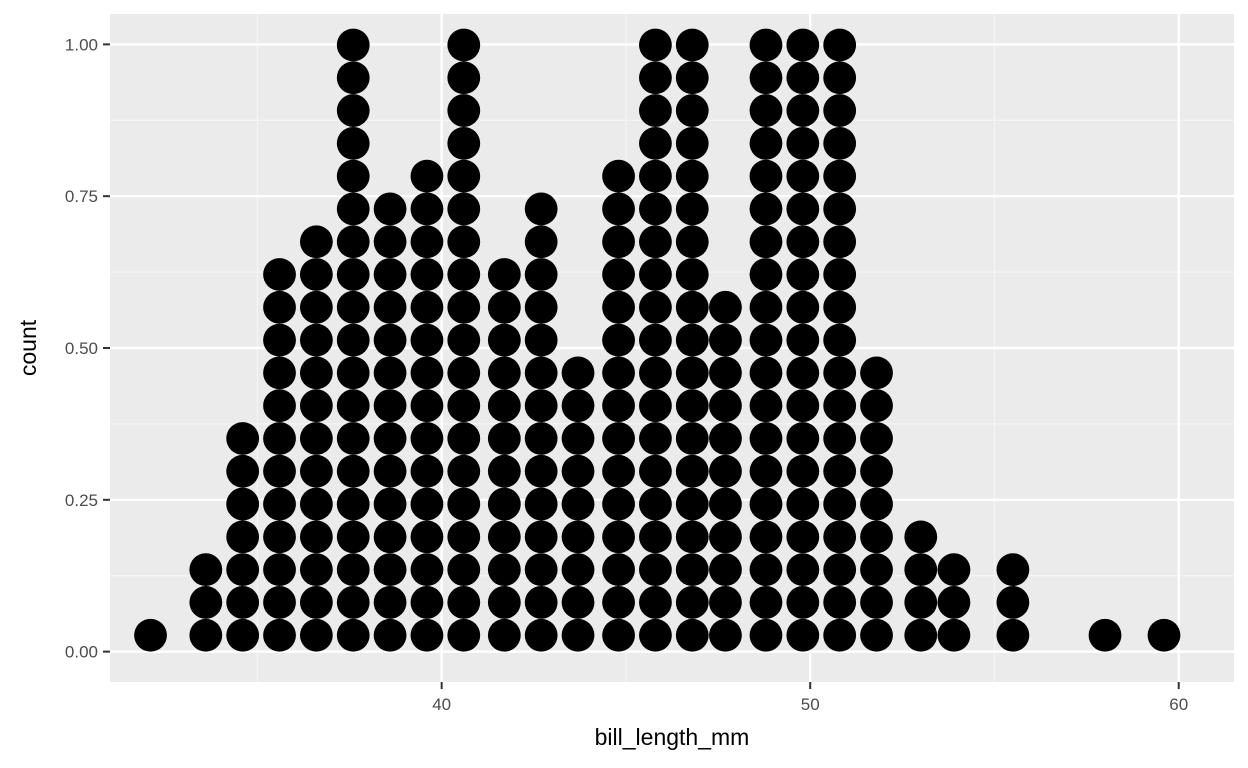  I want to click on x-tick-label: 60, so click(1178, 704).